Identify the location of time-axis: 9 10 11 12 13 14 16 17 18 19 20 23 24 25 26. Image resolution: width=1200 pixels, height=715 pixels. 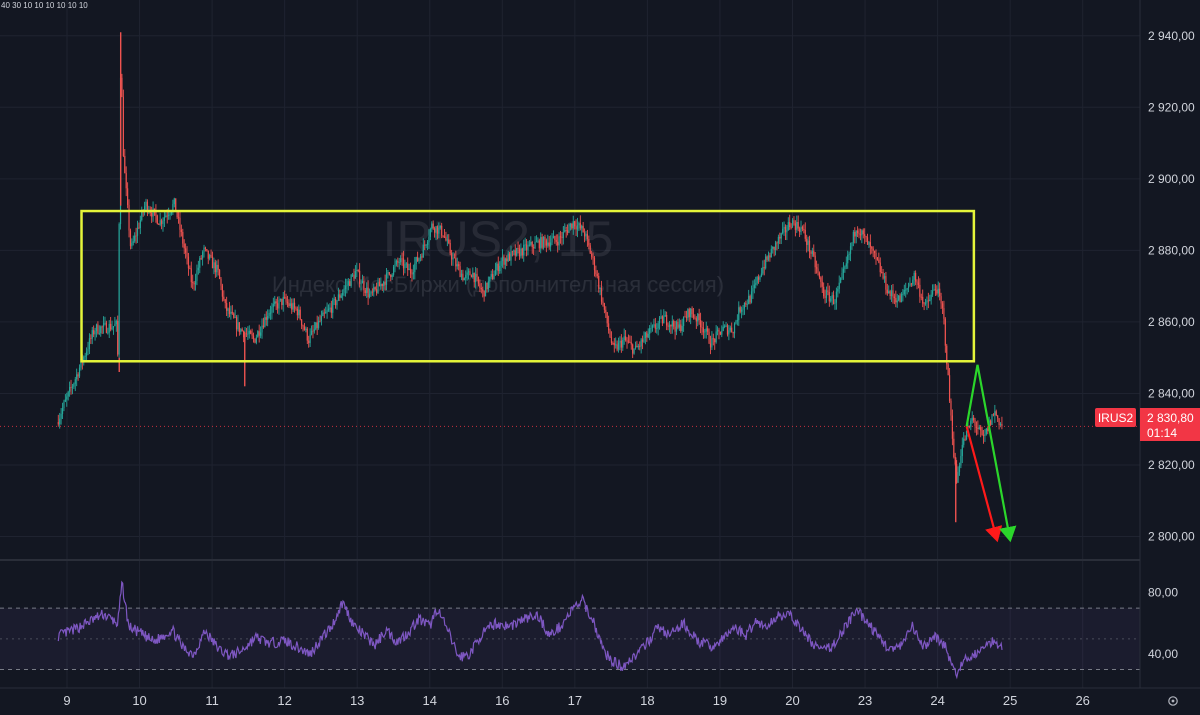
(576, 700).